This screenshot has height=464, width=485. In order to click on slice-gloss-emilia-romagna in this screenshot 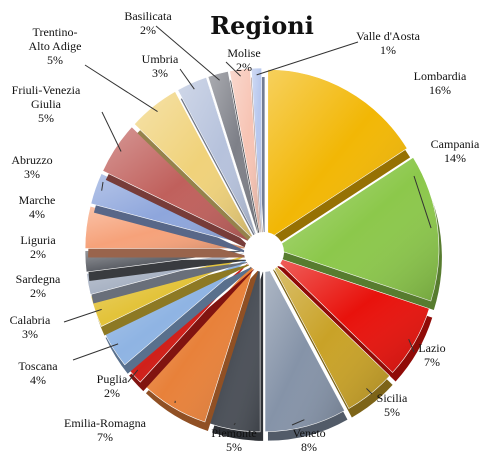, I will do `click(199, 341)`.